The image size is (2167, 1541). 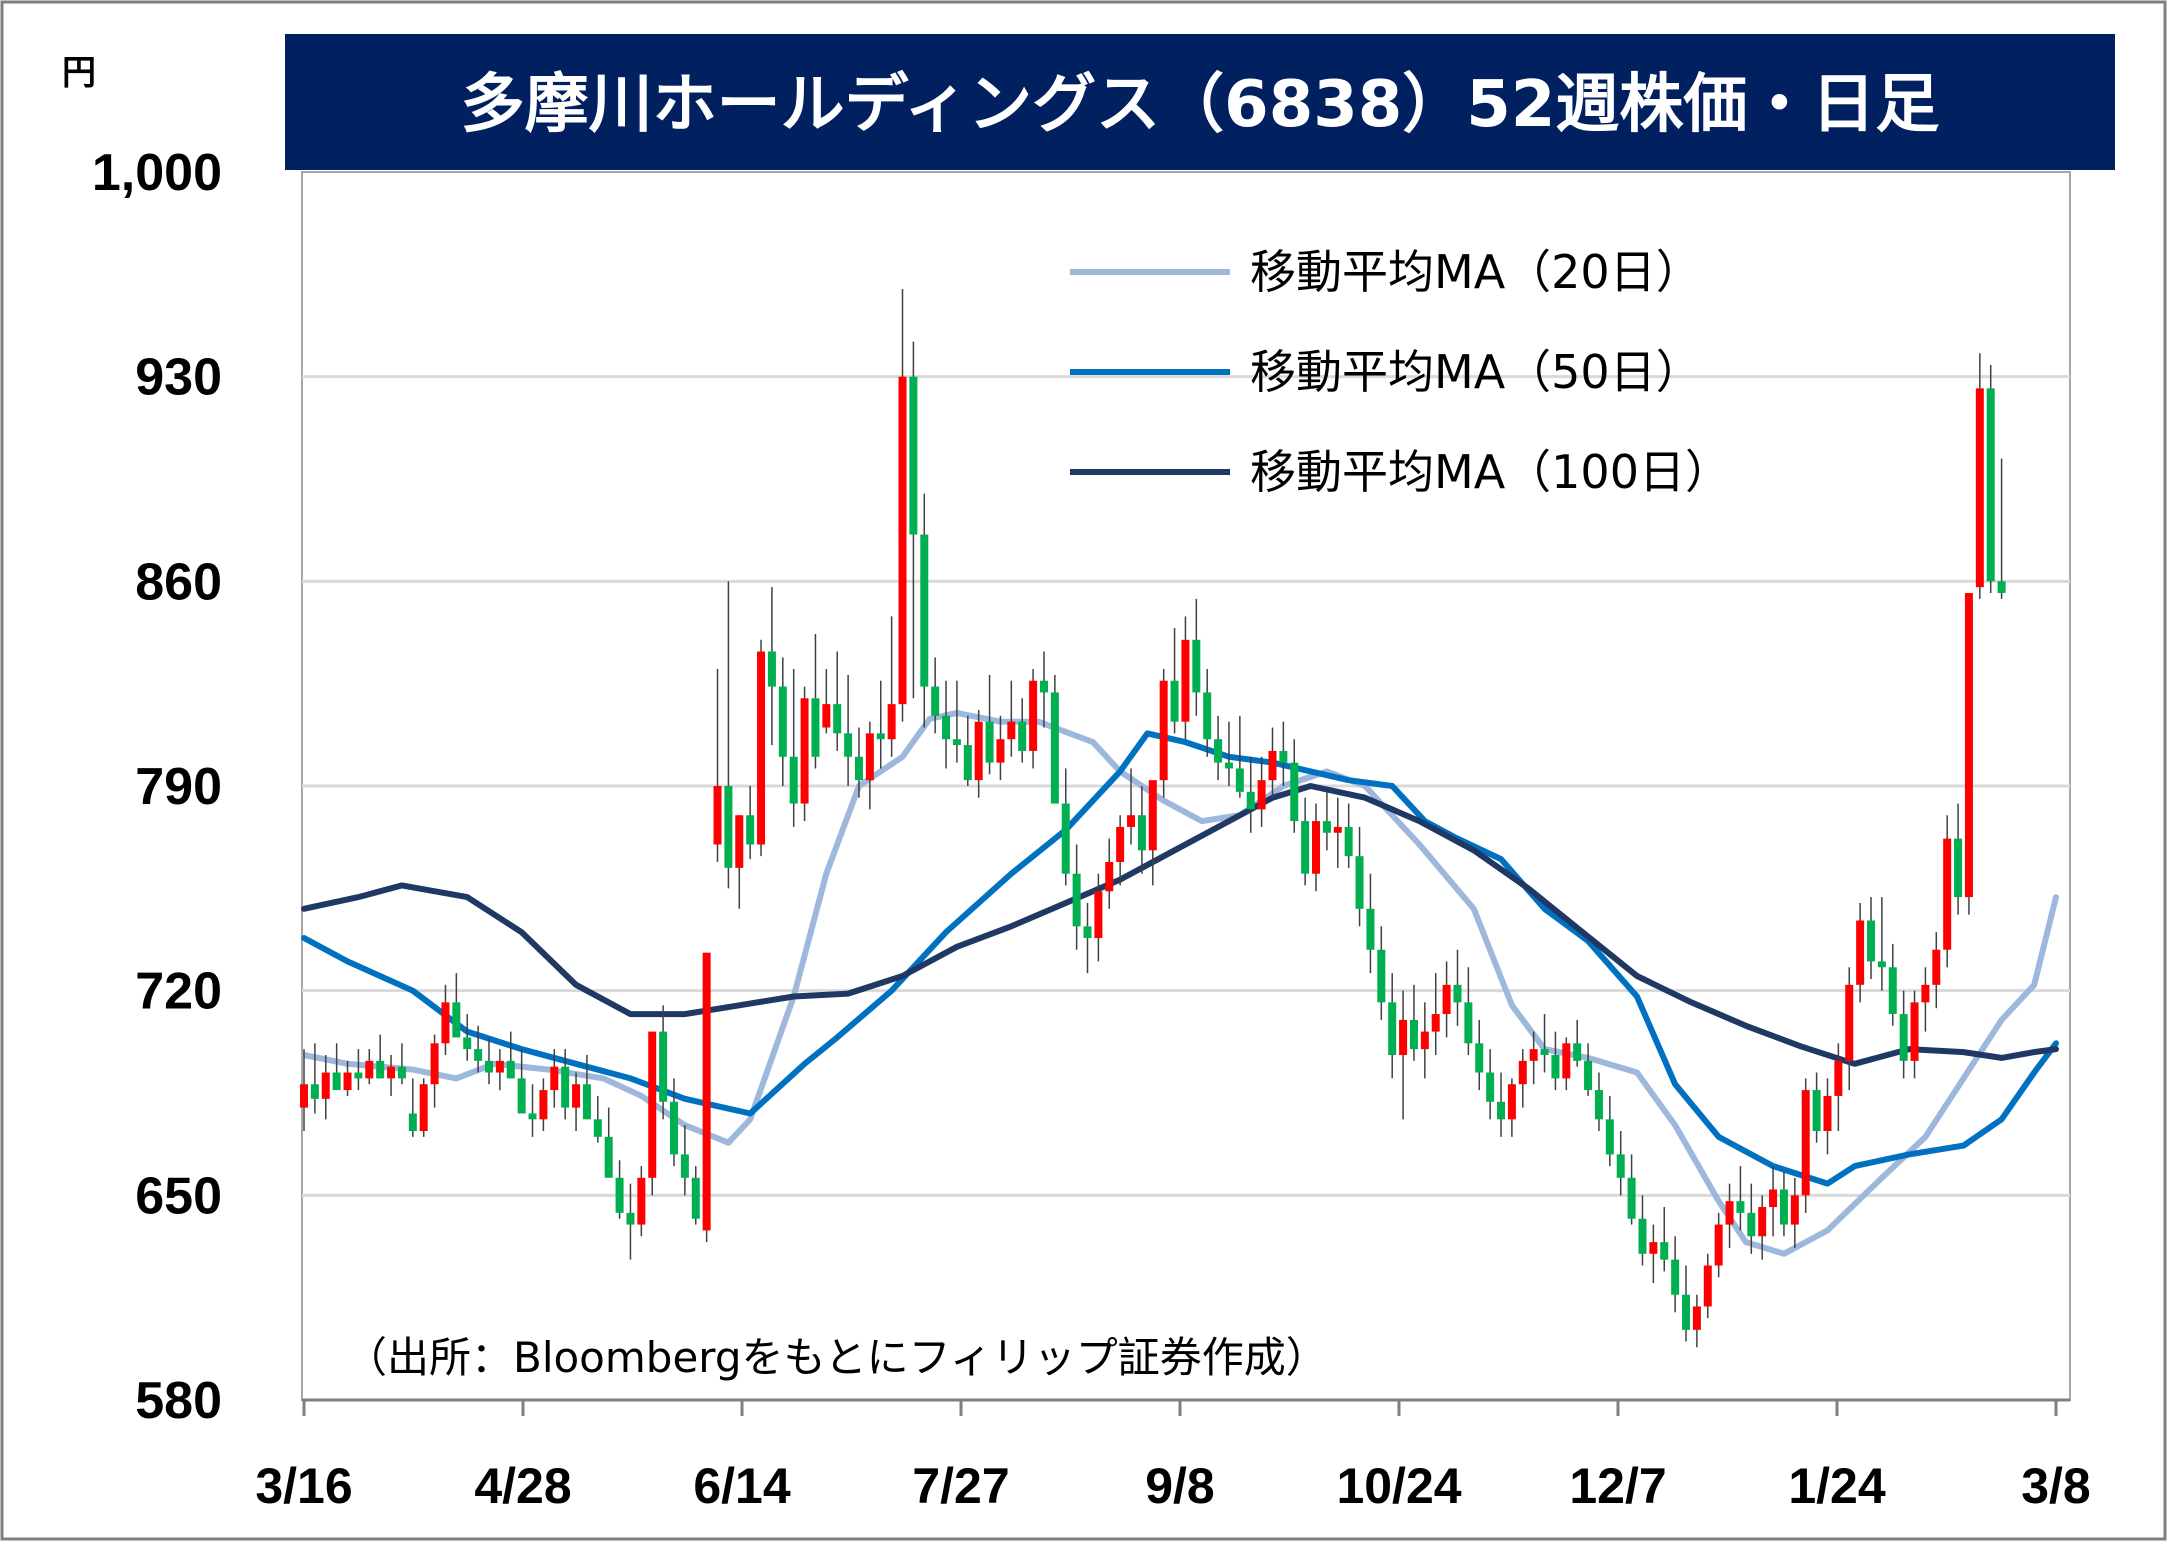 I want to click on title-banner, so click(x=1200, y=102).